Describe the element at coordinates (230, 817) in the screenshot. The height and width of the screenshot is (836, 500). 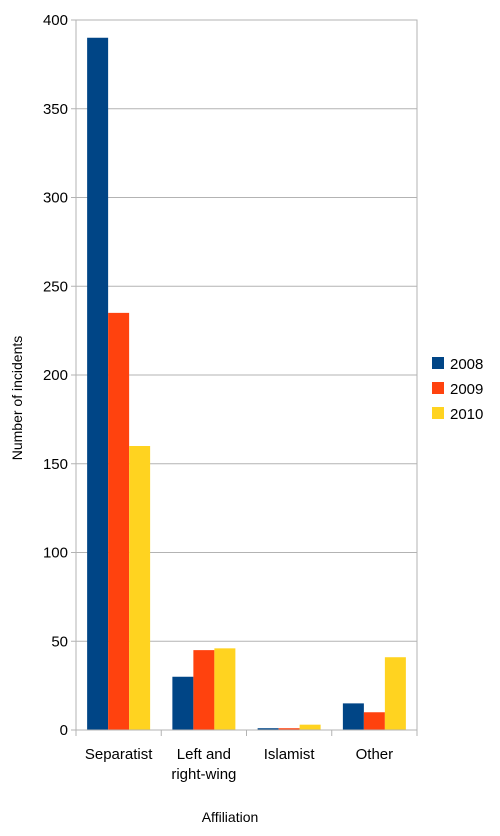
I see `x-axis-title: Affiliation` at that location.